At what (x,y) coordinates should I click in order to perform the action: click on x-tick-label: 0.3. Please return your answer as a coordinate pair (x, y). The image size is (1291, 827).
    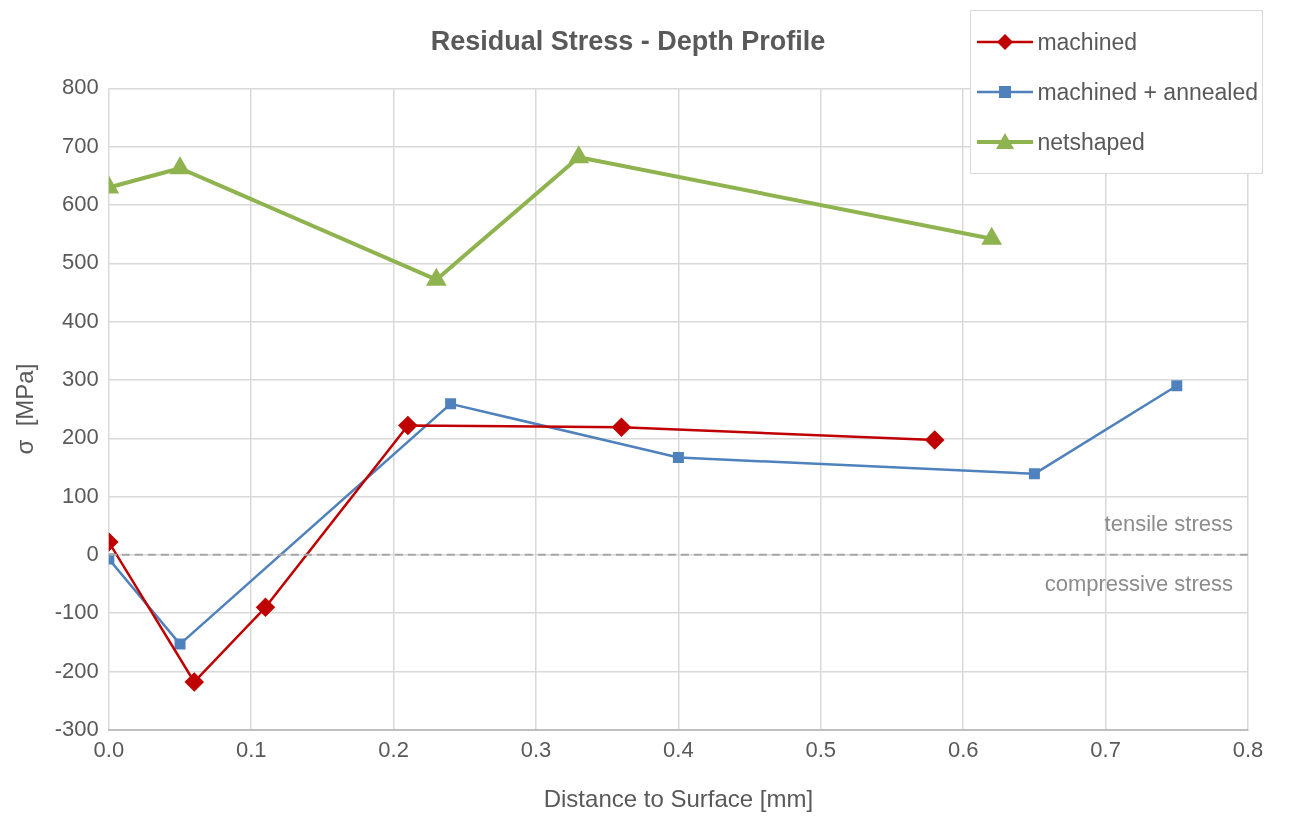
    Looking at the image, I should click on (536, 750).